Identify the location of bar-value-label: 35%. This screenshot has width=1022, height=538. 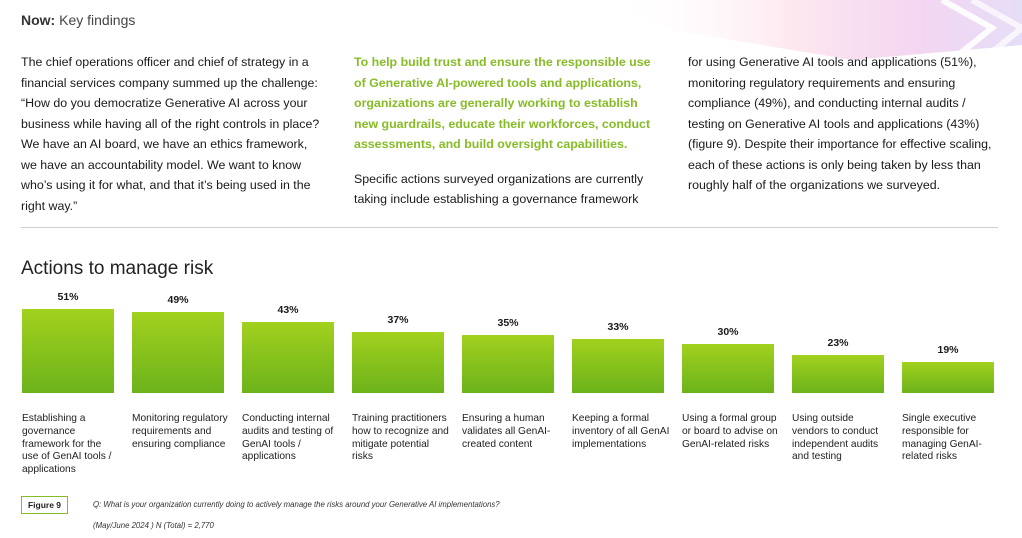
(508, 323).